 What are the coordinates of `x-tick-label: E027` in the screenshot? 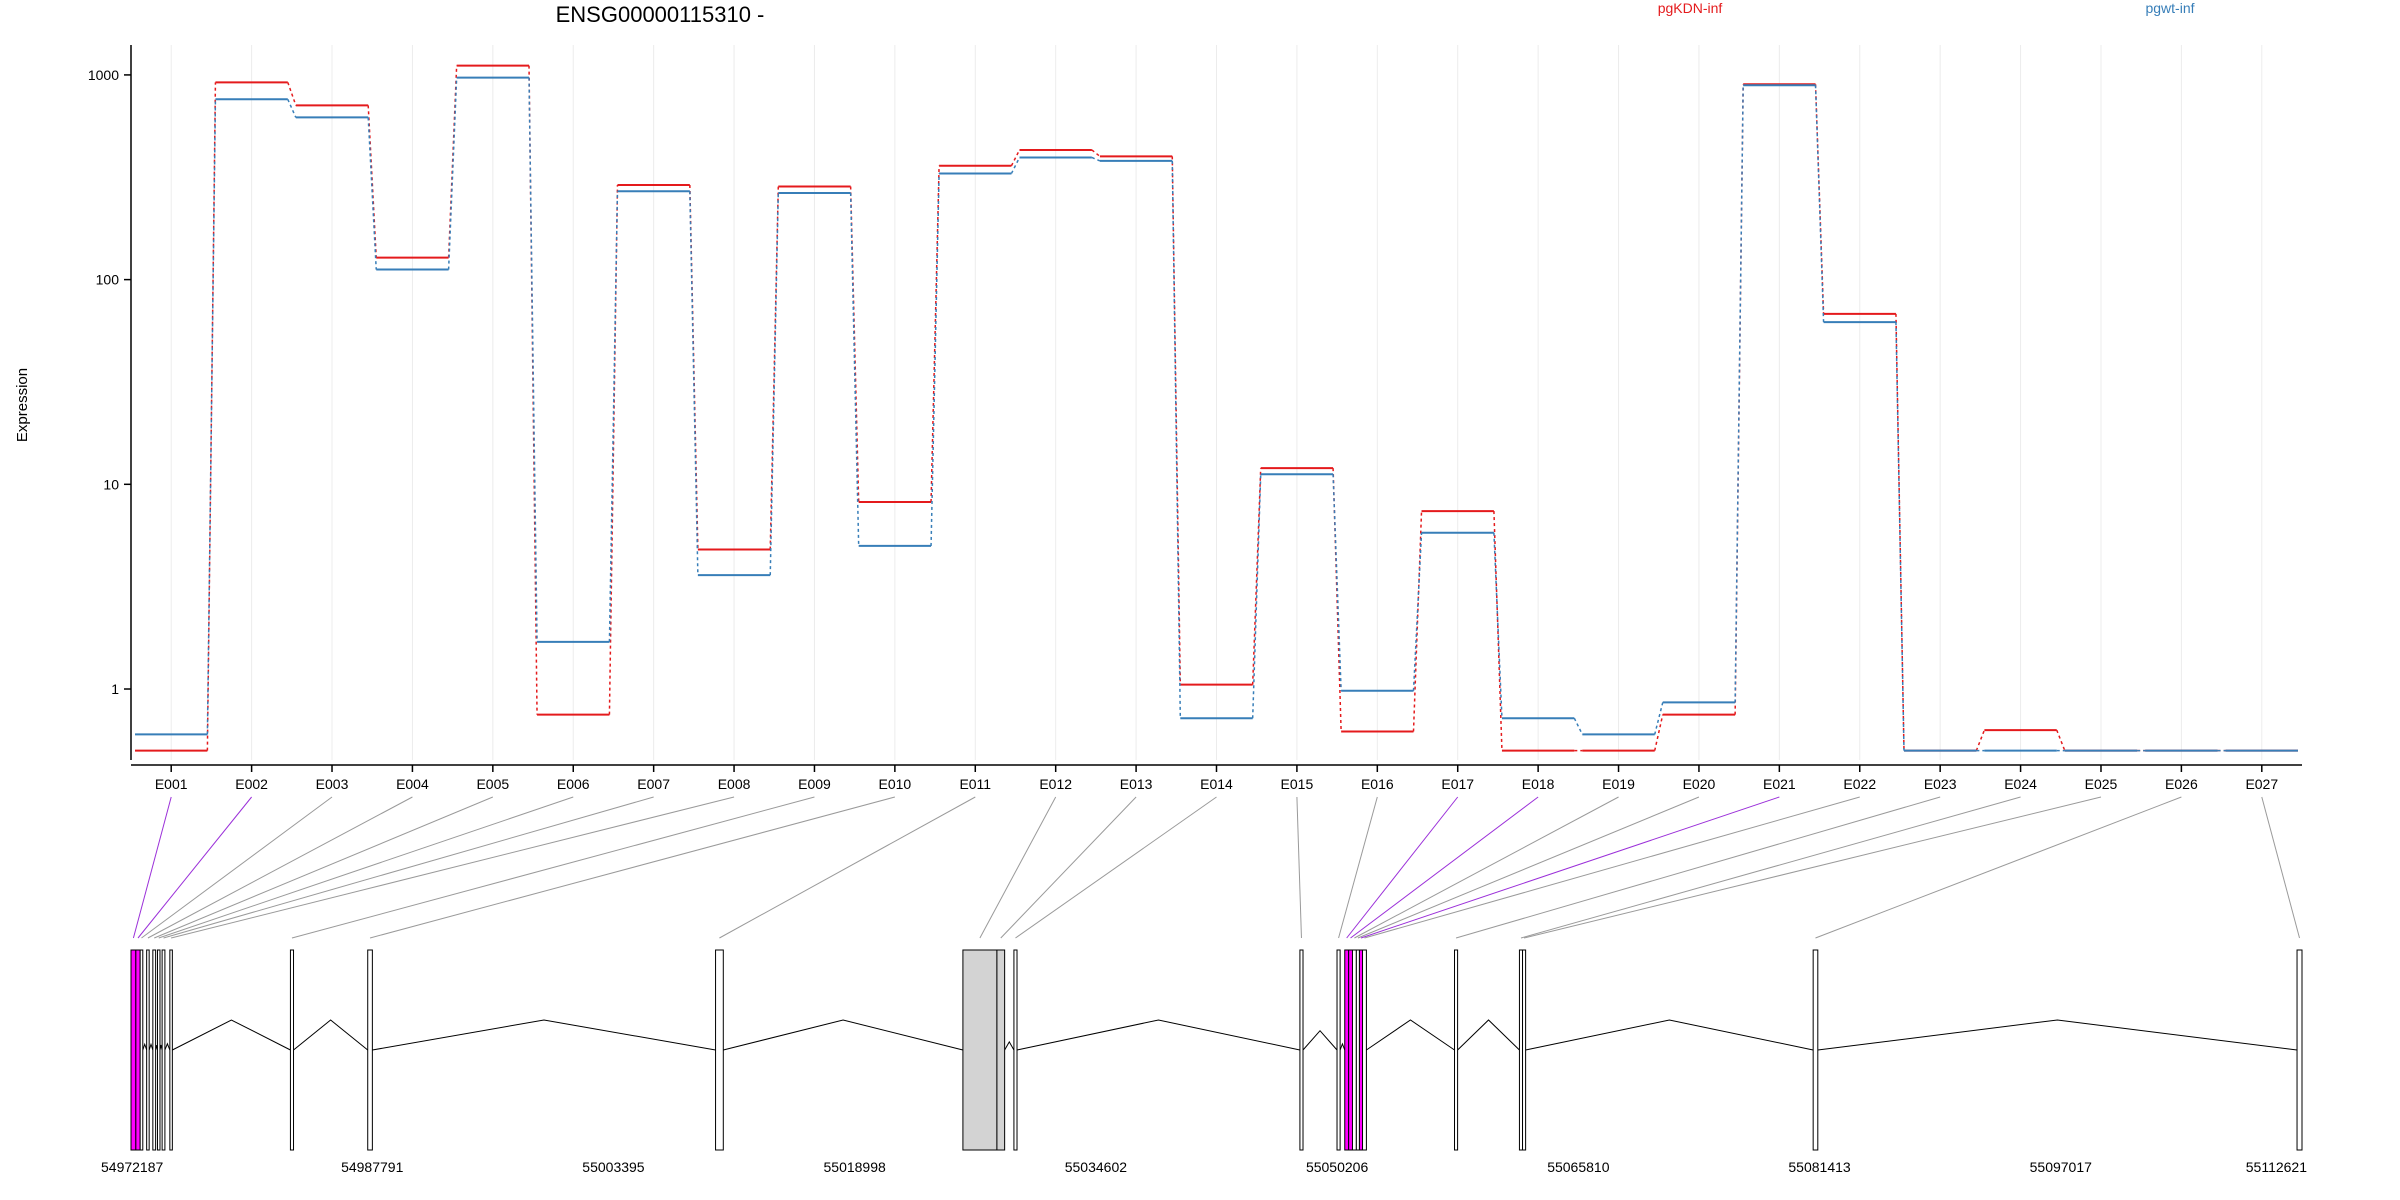 It's located at (2261, 784).